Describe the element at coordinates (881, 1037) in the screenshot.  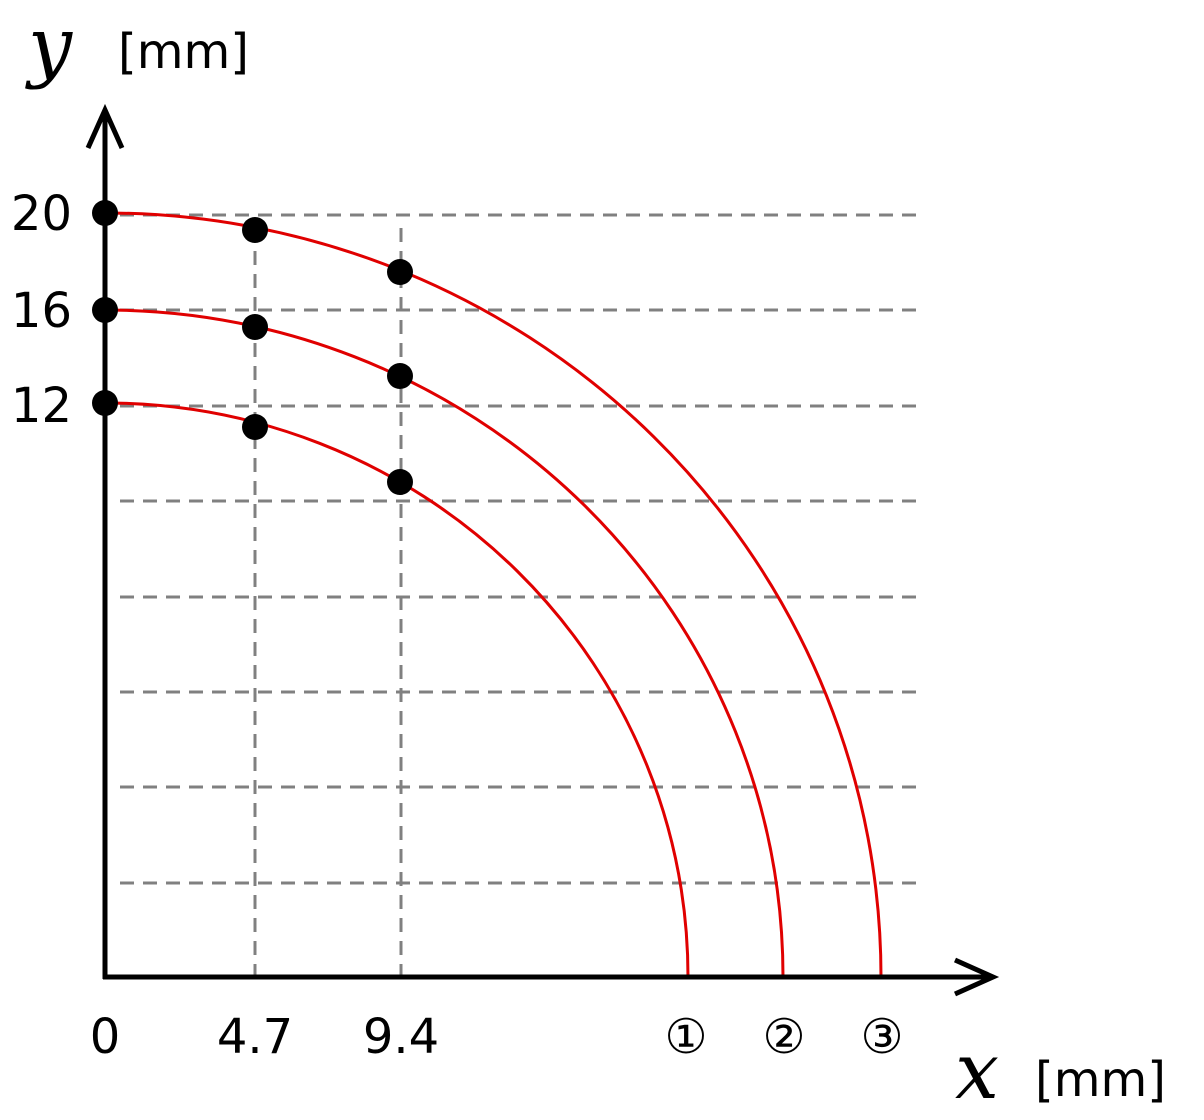
I see `curve-label: ③` at that location.